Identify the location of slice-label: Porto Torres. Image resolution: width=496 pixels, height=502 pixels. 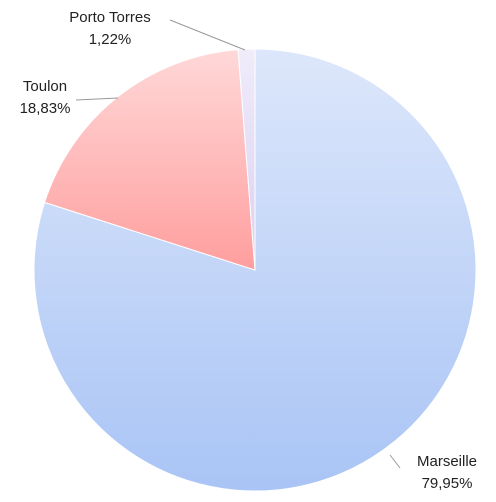
(109, 17).